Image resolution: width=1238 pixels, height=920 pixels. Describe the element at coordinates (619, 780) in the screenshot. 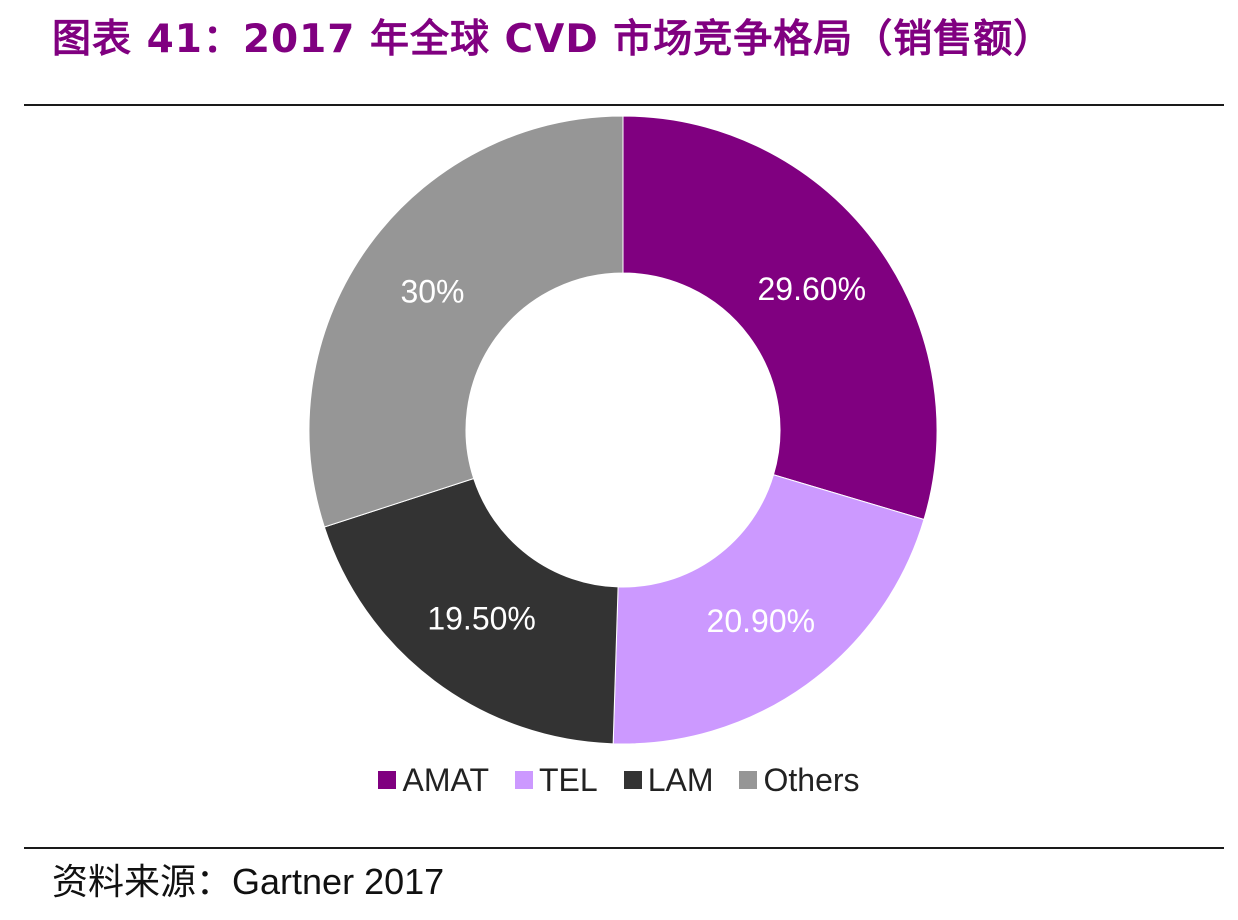

I see `chart-legend: AMAT TEL LAM Others` at that location.